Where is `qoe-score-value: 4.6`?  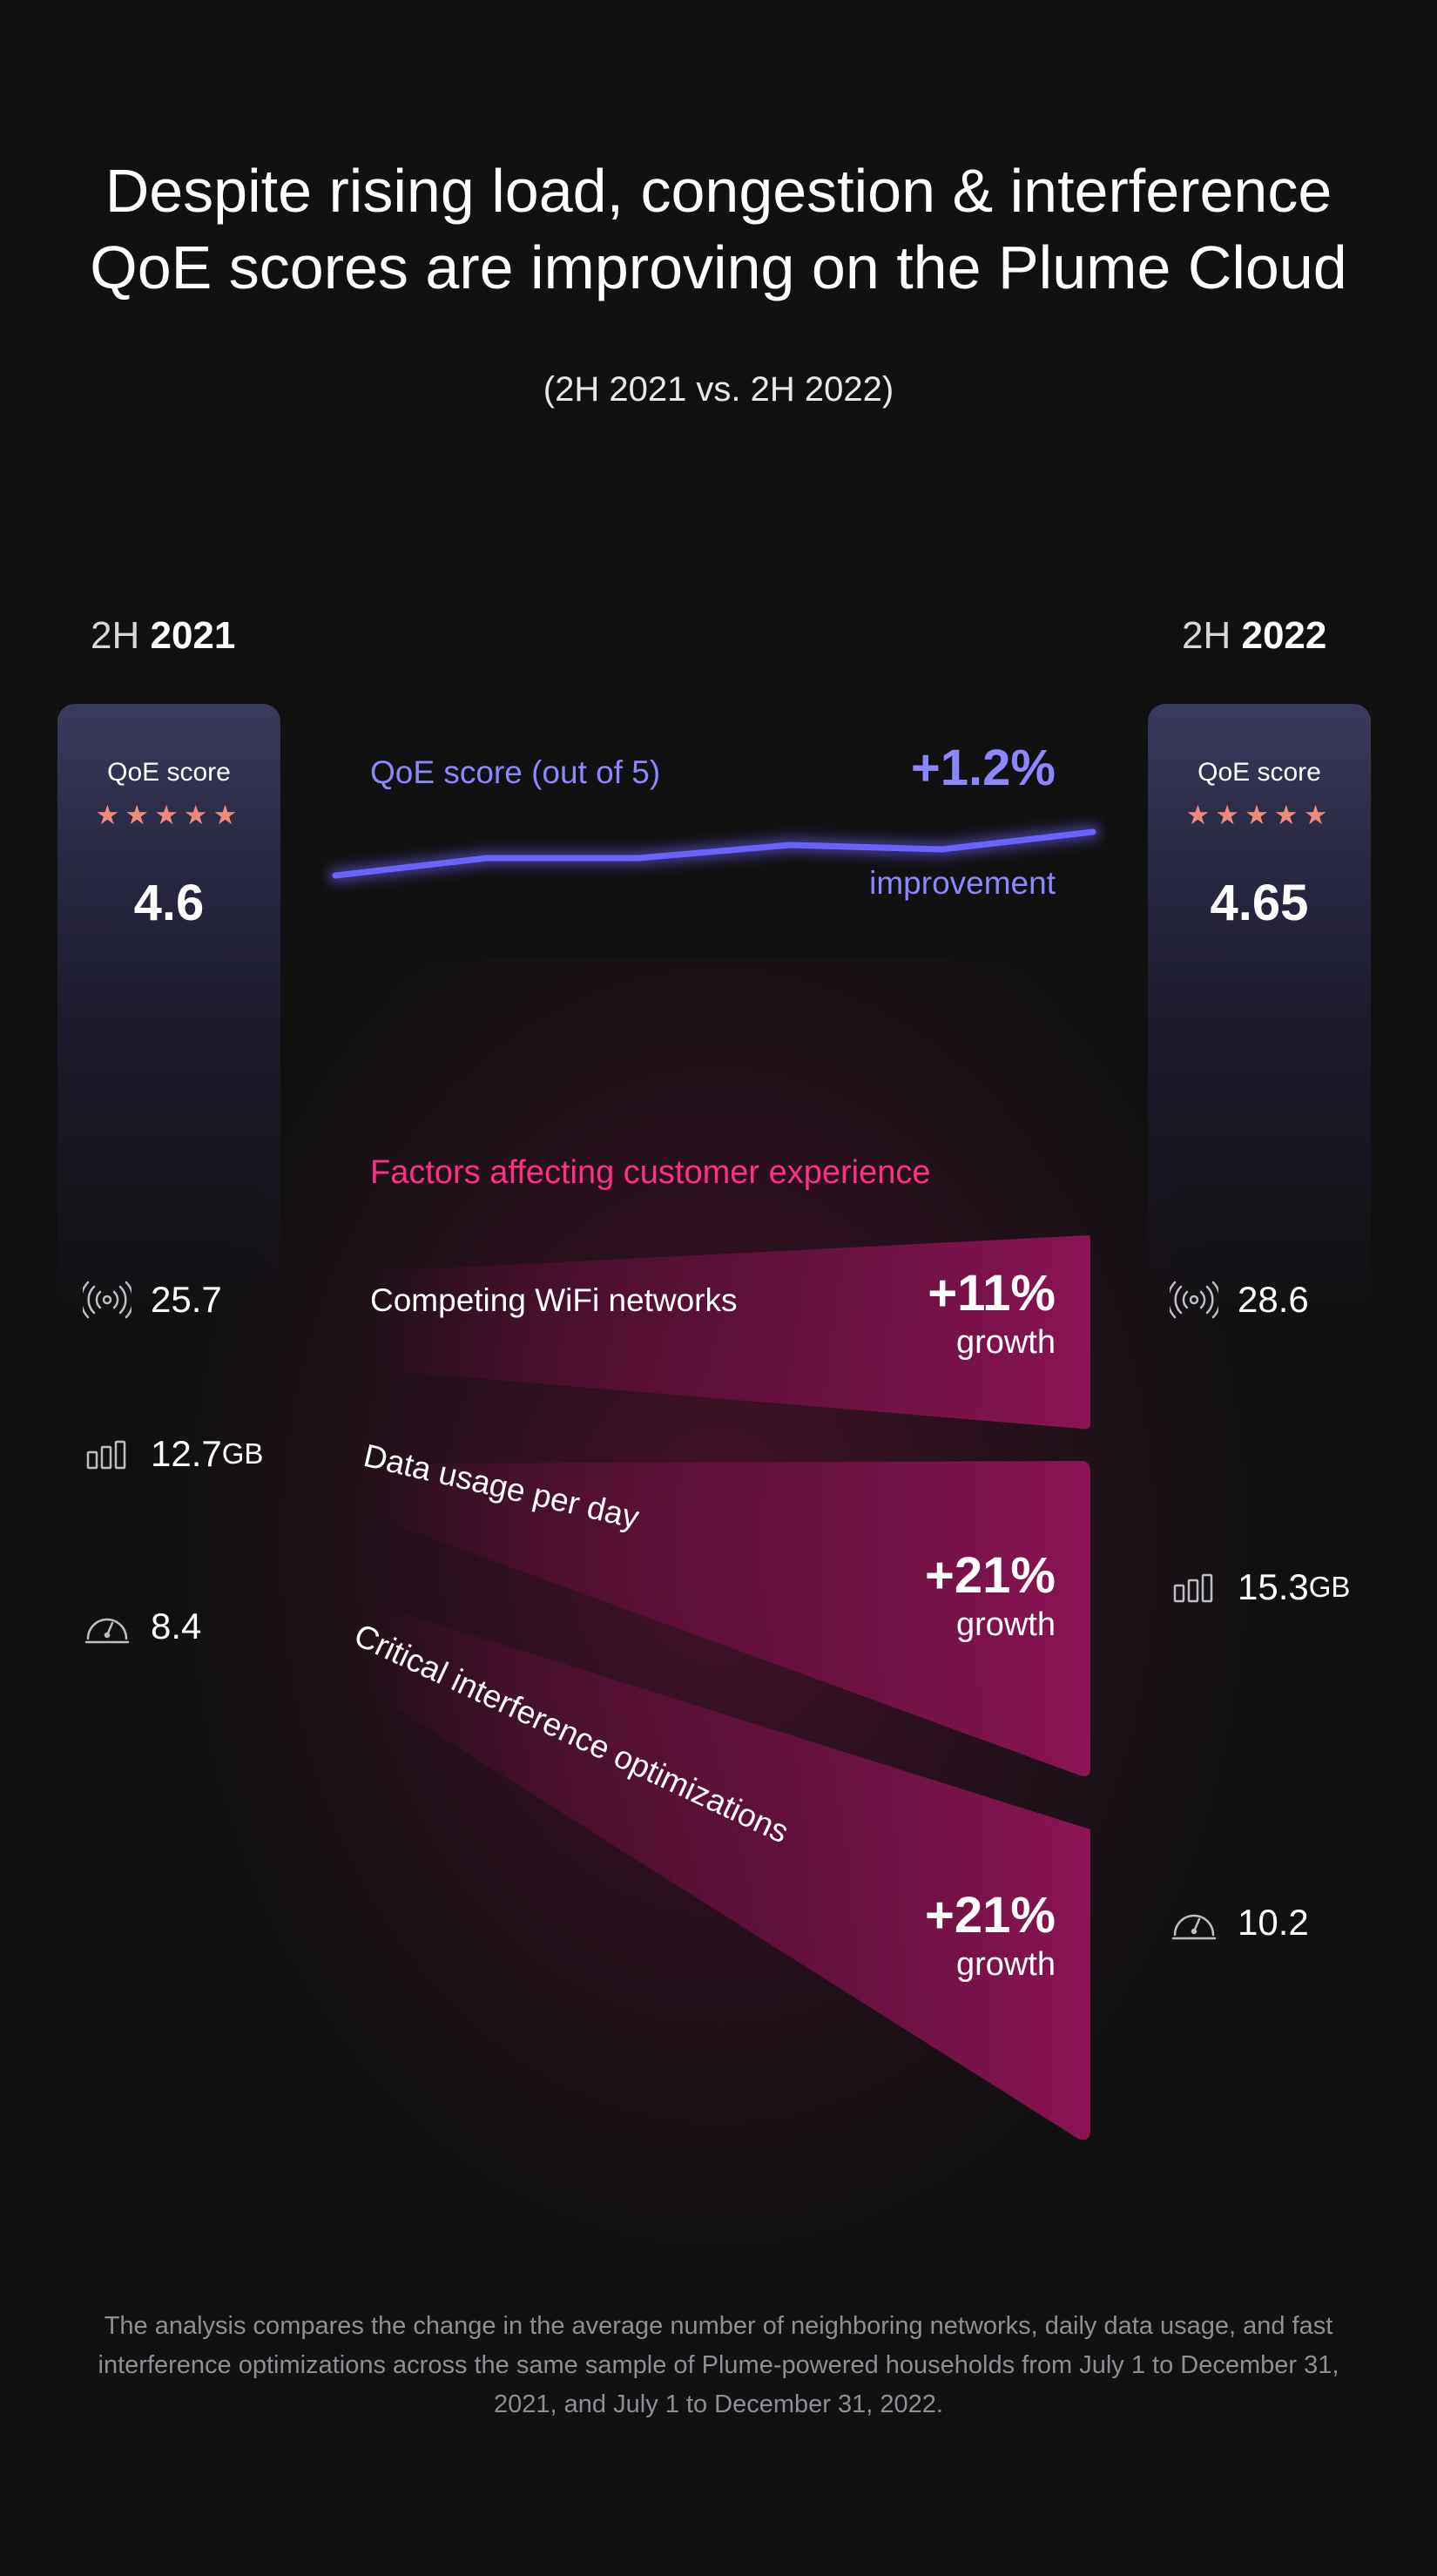 qoe-score-value: 4.6 is located at coordinates (169, 903).